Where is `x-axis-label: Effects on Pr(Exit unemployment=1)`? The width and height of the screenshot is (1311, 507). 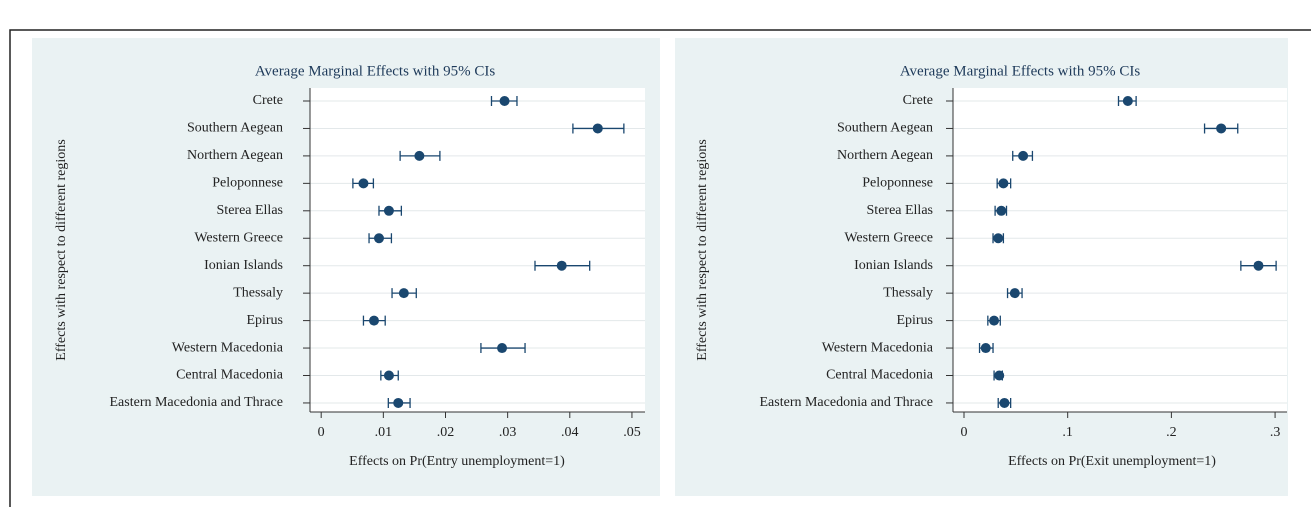
x-axis-label: Effects on Pr(Exit unemployment=1) is located at coordinates (1112, 461).